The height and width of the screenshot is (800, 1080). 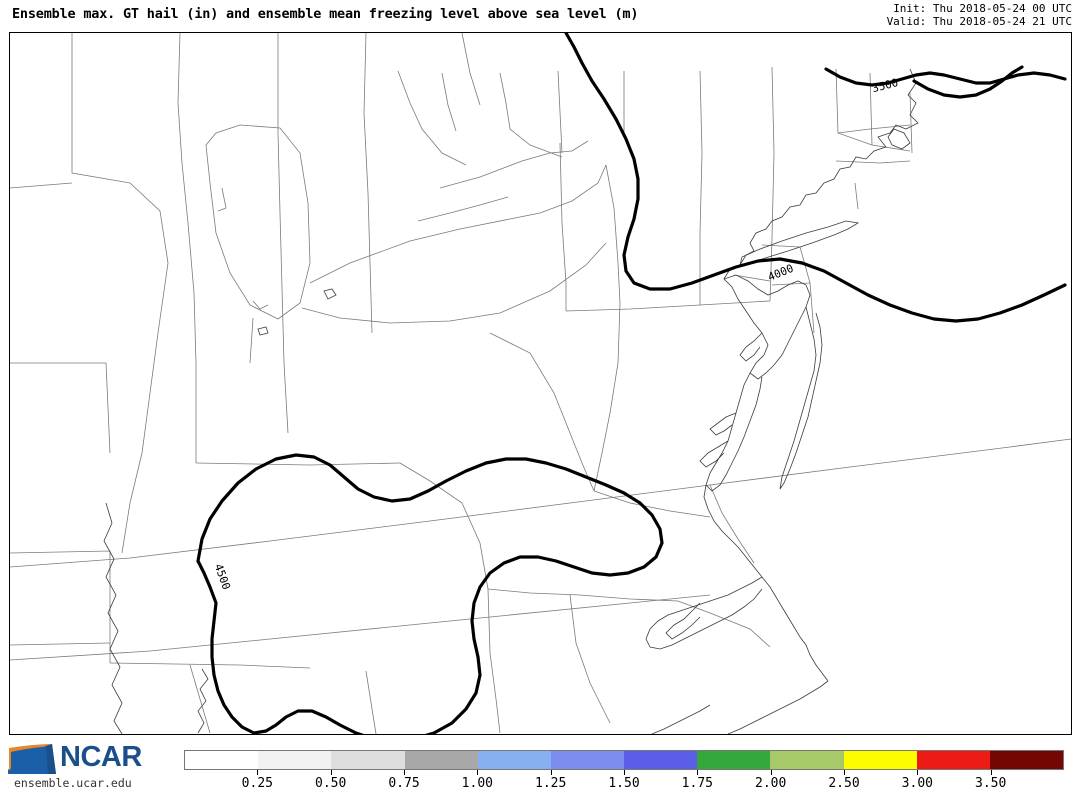 I want to click on contour-3500-b, so click(x=968, y=82).